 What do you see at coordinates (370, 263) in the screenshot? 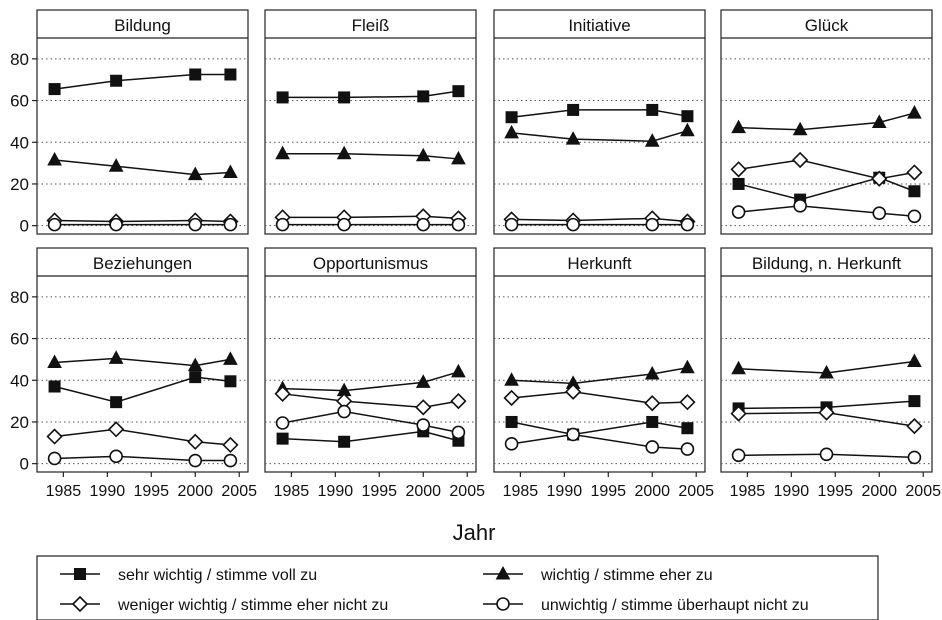
I see `panel-title: Opportunismus` at bounding box center [370, 263].